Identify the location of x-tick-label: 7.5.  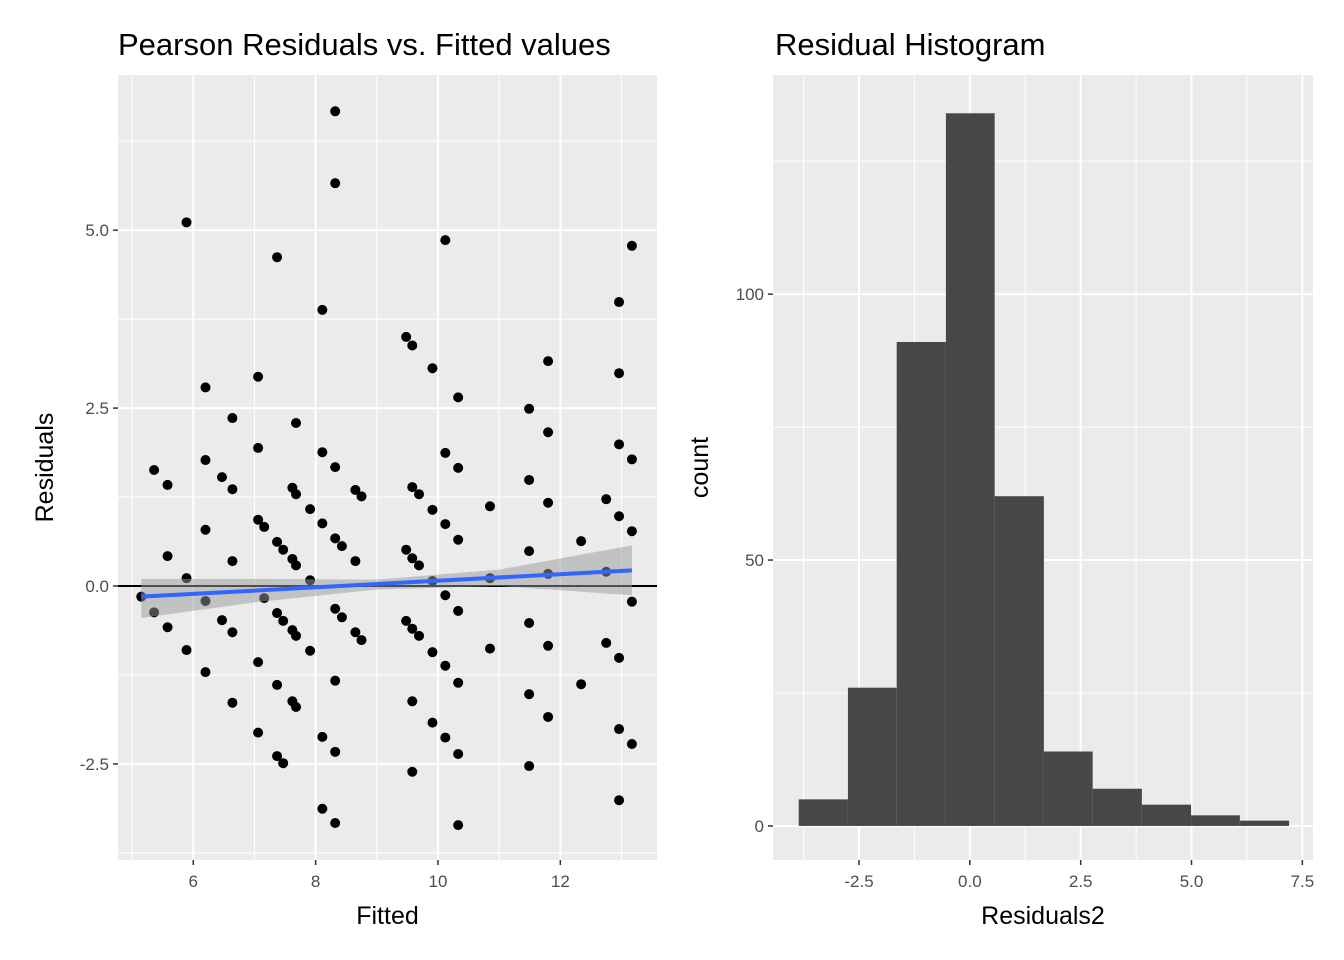
(1303, 881).